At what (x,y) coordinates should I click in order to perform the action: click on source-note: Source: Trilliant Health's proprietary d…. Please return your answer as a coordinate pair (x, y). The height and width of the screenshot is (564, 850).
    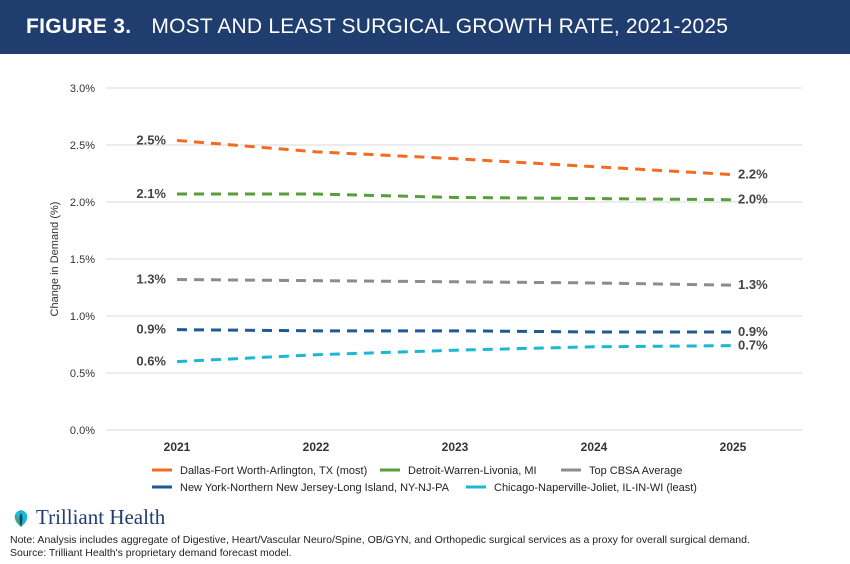
    Looking at the image, I should click on (151, 552).